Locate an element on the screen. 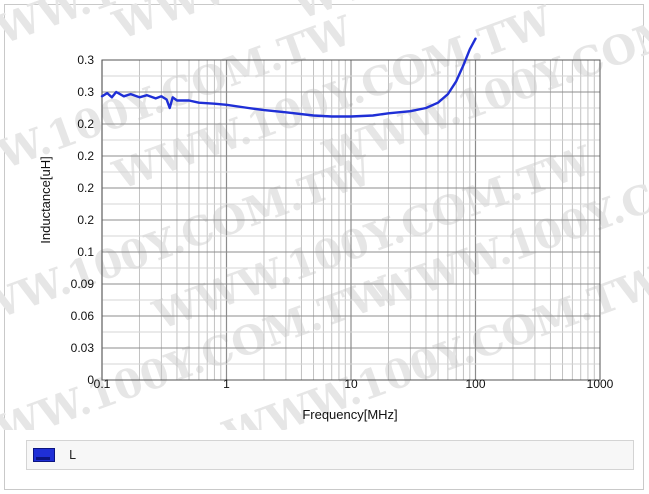 This screenshot has height=494, width=649. series-line-L is located at coordinates (288, 77).